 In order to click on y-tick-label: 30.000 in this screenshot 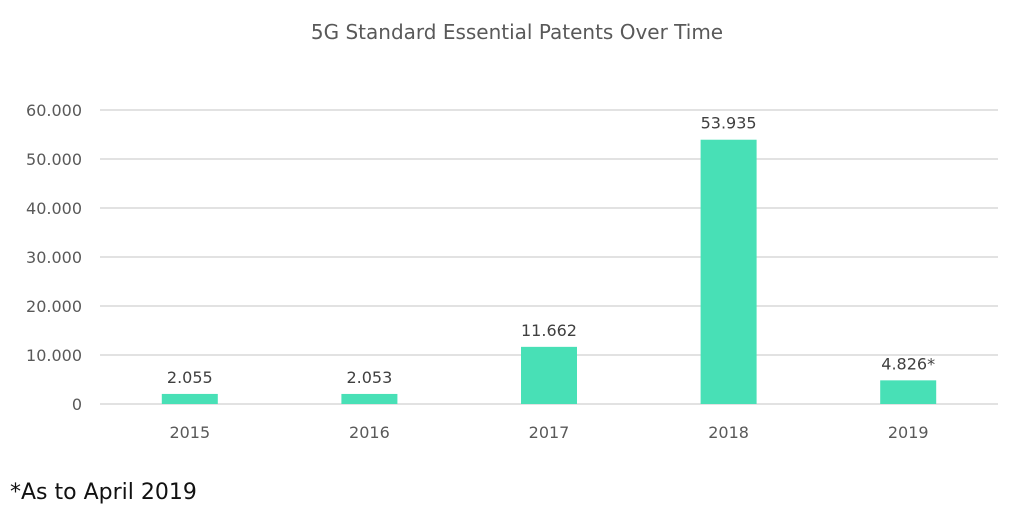, I will do `click(54, 257)`.